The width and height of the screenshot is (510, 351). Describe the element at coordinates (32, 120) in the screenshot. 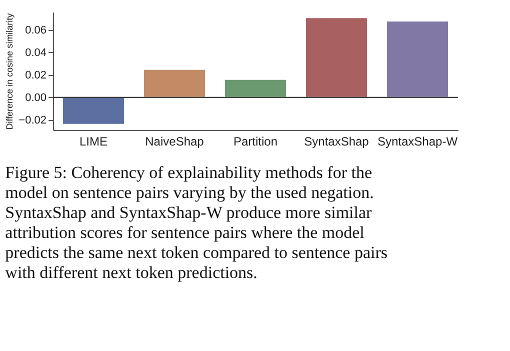

I see `y-tick-label: −0.02` at that location.